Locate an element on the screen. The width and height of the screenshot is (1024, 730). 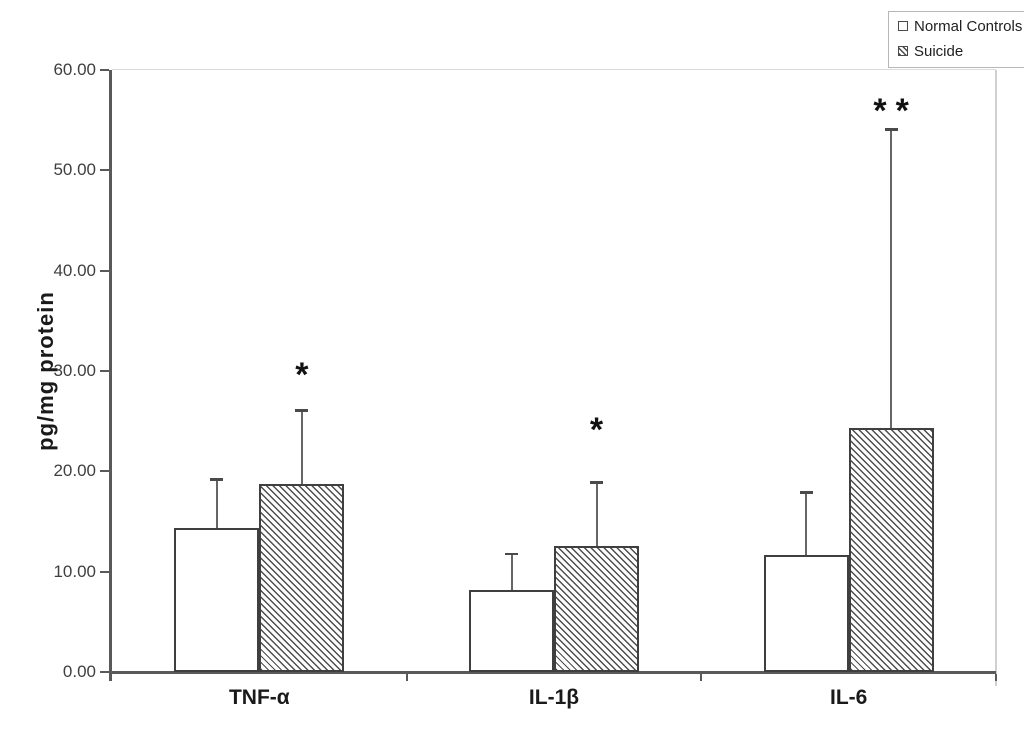
category-label: IL-1β is located at coordinates (554, 697).